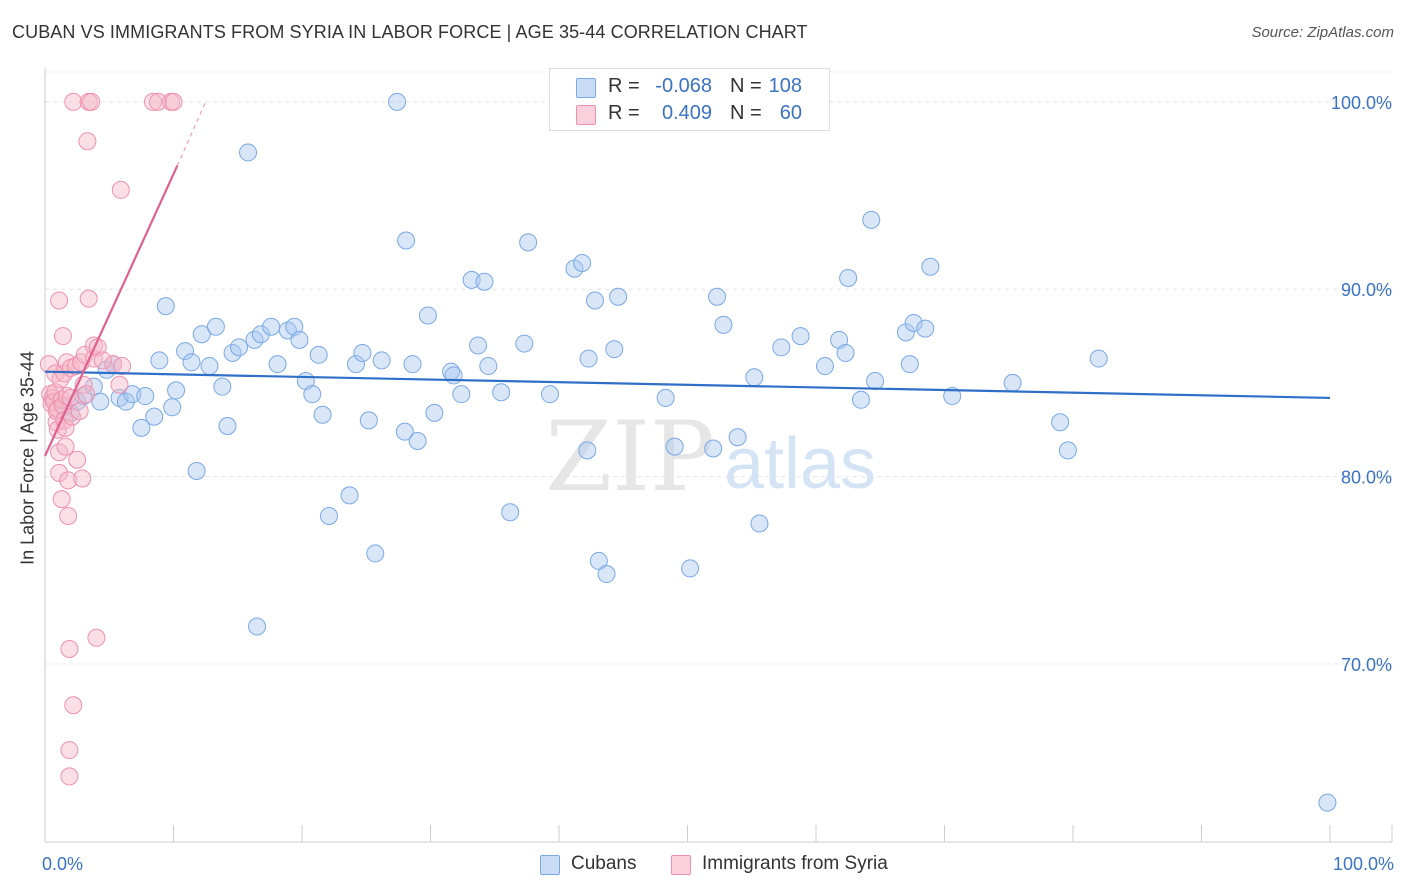 The image size is (1406, 892). I want to click on y-tick-label: 80.0%, so click(1366, 478).